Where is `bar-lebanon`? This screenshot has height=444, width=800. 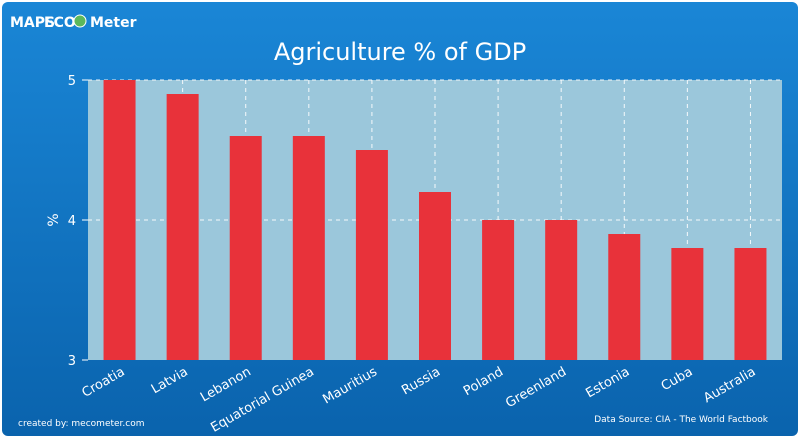 bar-lebanon is located at coordinates (245, 248).